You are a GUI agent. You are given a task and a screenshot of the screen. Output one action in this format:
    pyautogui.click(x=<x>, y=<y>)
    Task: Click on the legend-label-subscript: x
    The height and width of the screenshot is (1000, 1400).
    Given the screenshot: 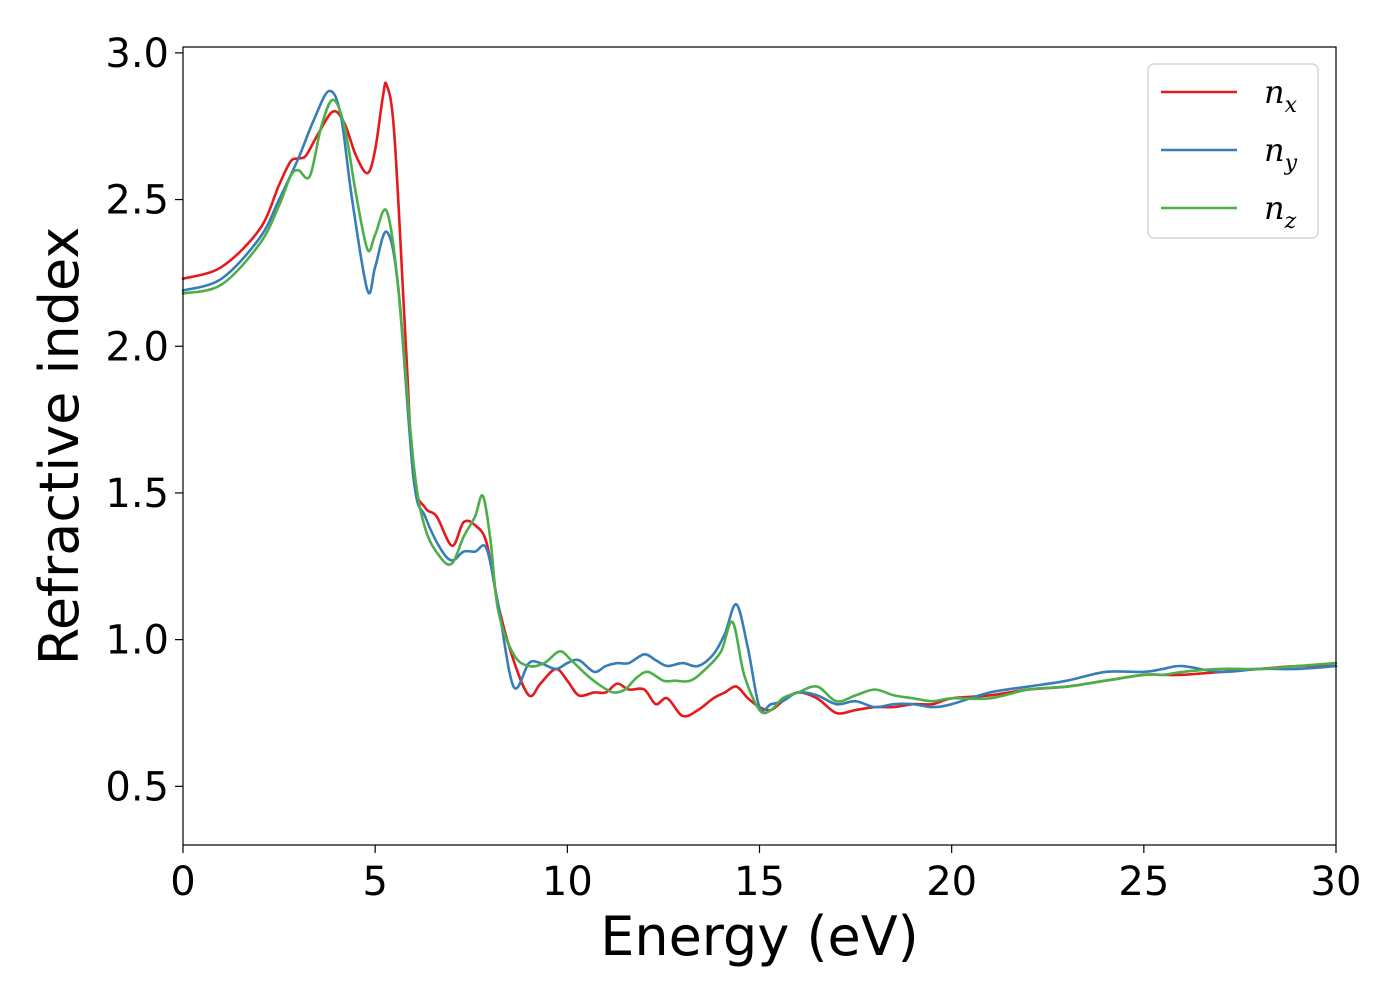 What is the action you would take?
    pyautogui.click(x=1291, y=105)
    